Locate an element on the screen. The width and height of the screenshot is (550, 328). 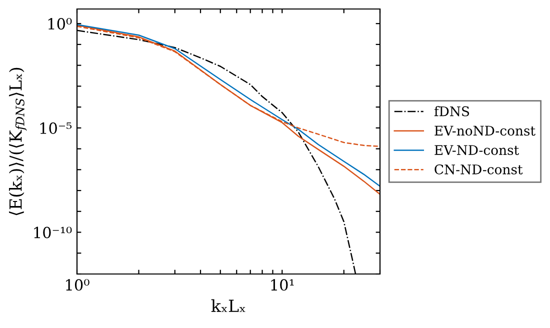
x-axis-title: kₓLₓ is located at coordinates (228, 305).